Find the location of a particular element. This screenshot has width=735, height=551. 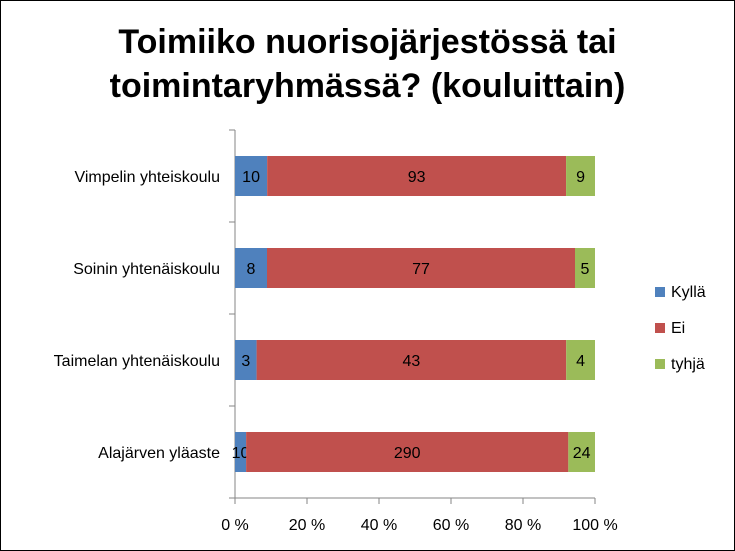

data-label-kyll: 8 is located at coordinates (251, 269).